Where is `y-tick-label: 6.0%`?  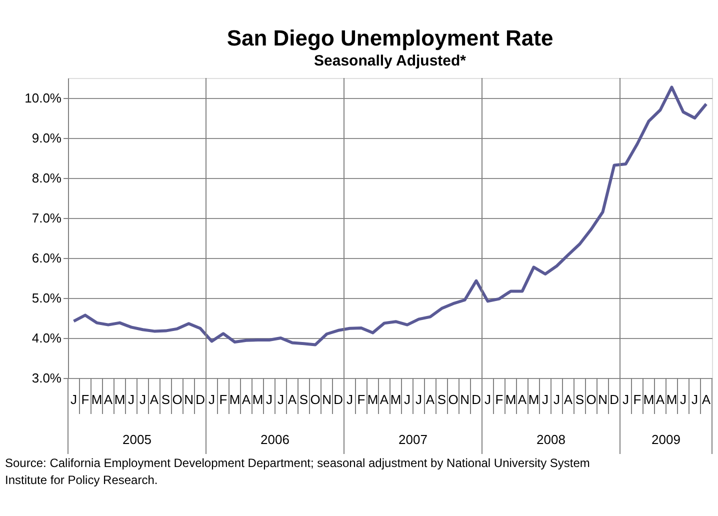 y-tick-label: 6.0% is located at coordinates (47, 258).